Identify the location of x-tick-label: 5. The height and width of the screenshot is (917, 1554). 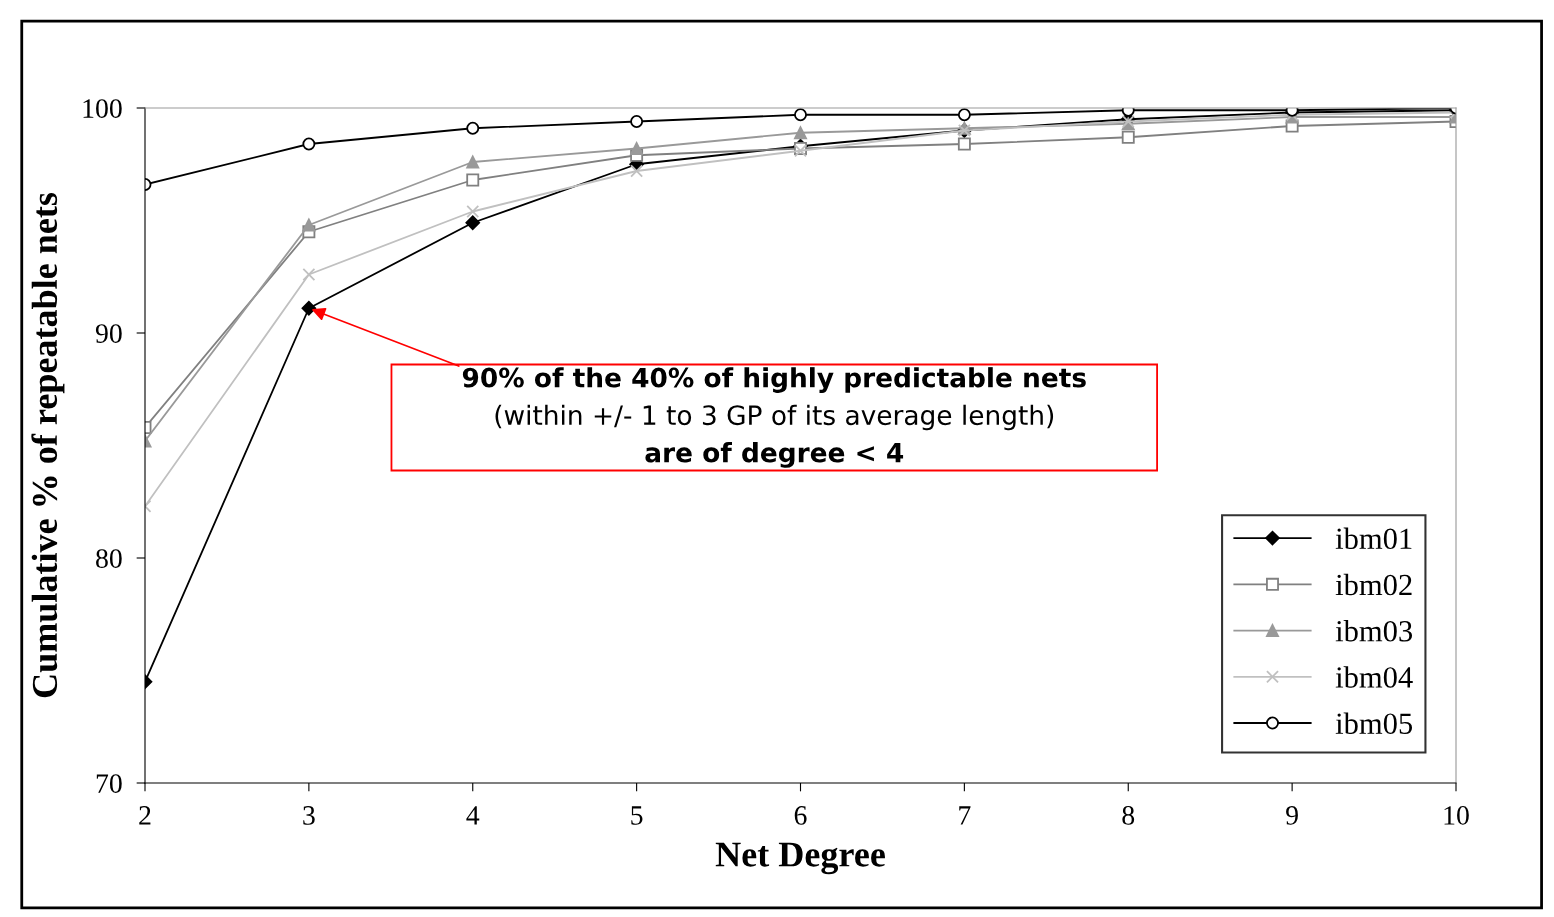
(637, 815).